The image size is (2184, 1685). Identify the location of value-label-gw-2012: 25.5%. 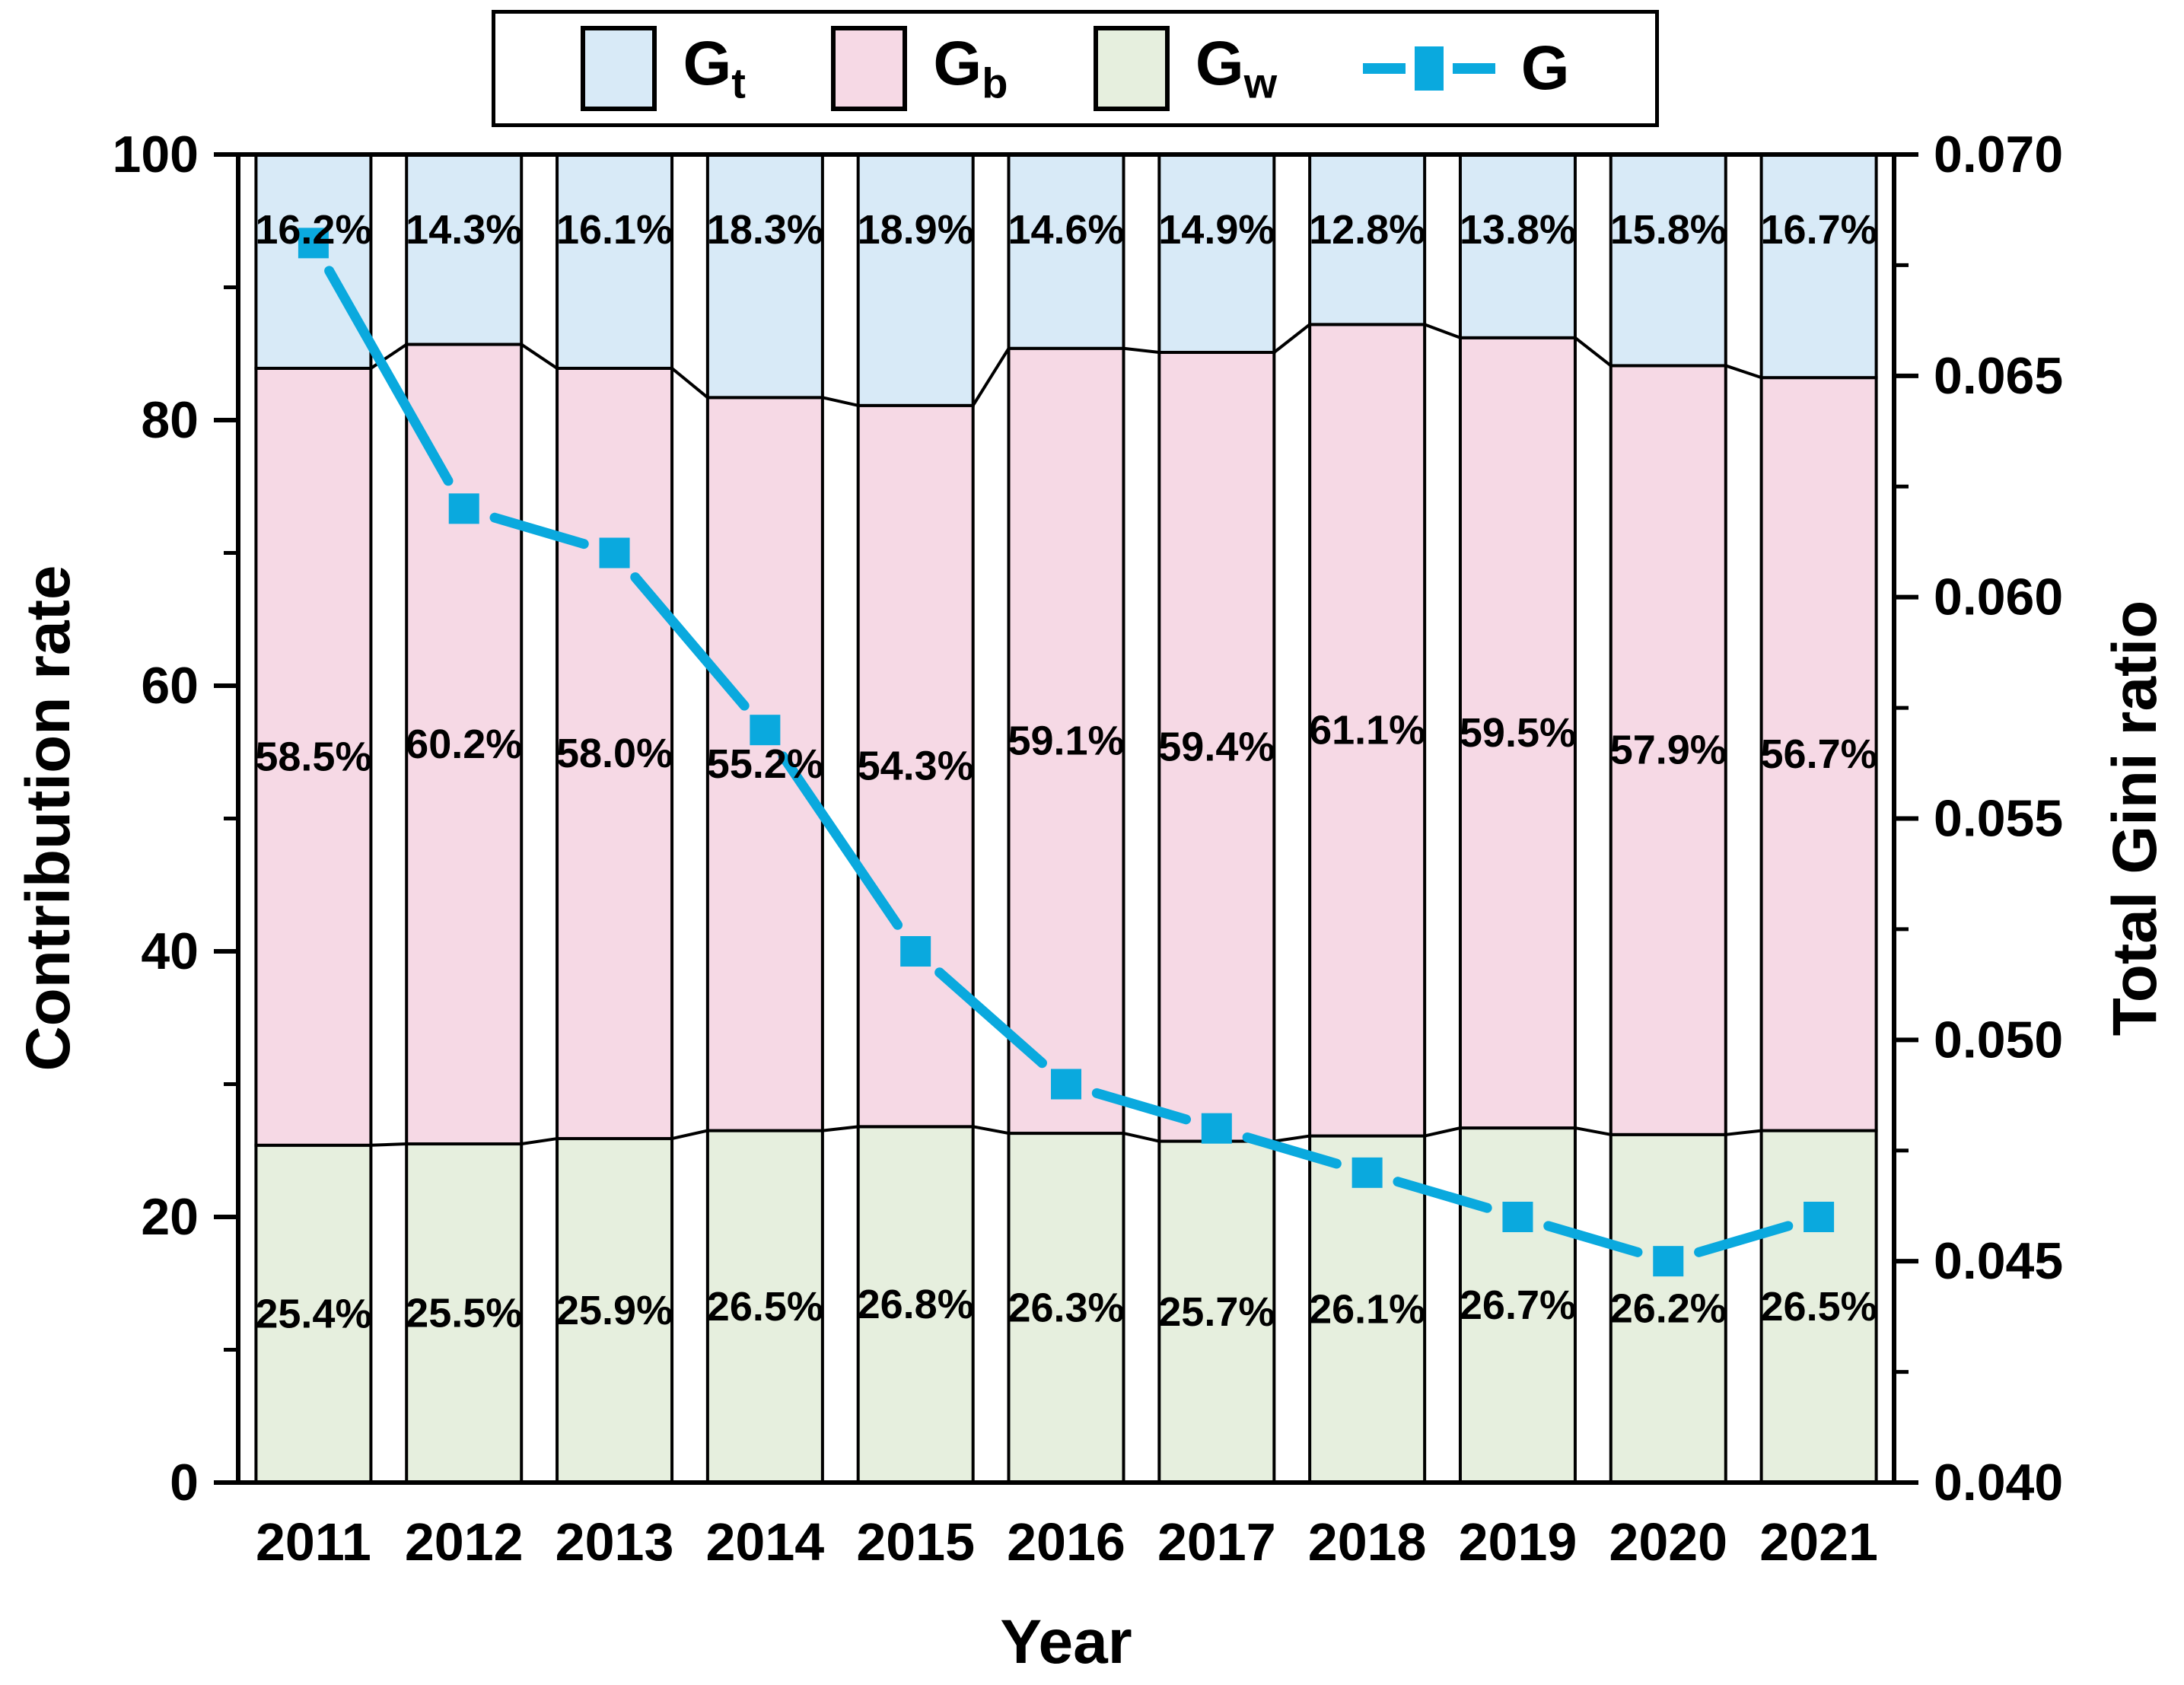
(464, 1313).